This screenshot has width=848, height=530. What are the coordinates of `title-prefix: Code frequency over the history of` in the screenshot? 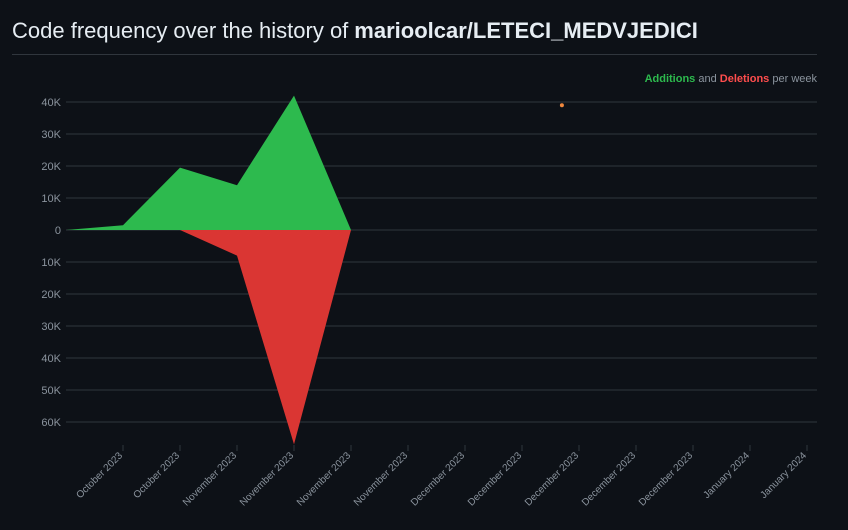 It's located at (180, 30).